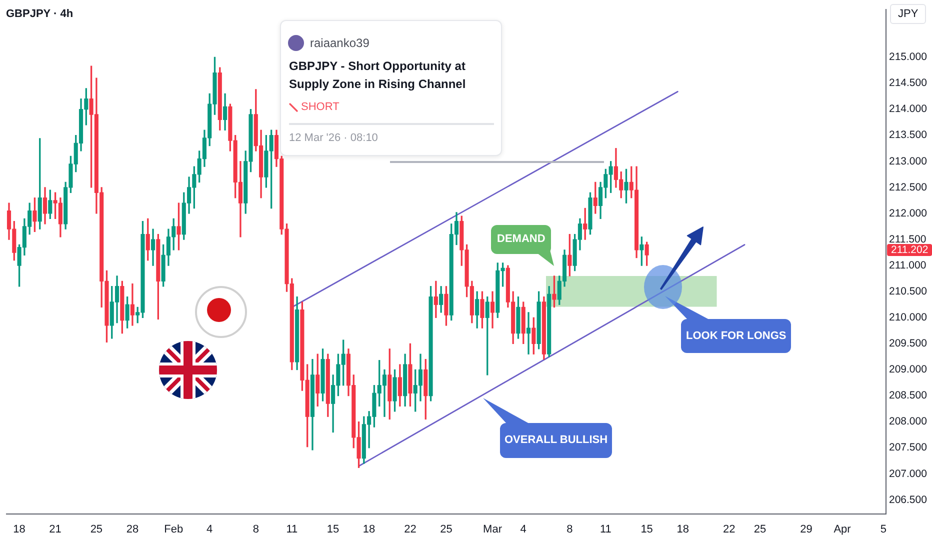 Image resolution: width=932 pixels, height=550 pixels. Describe the element at coordinates (907, 265) in the screenshot. I see `y-tick-label: 211.000` at that location.